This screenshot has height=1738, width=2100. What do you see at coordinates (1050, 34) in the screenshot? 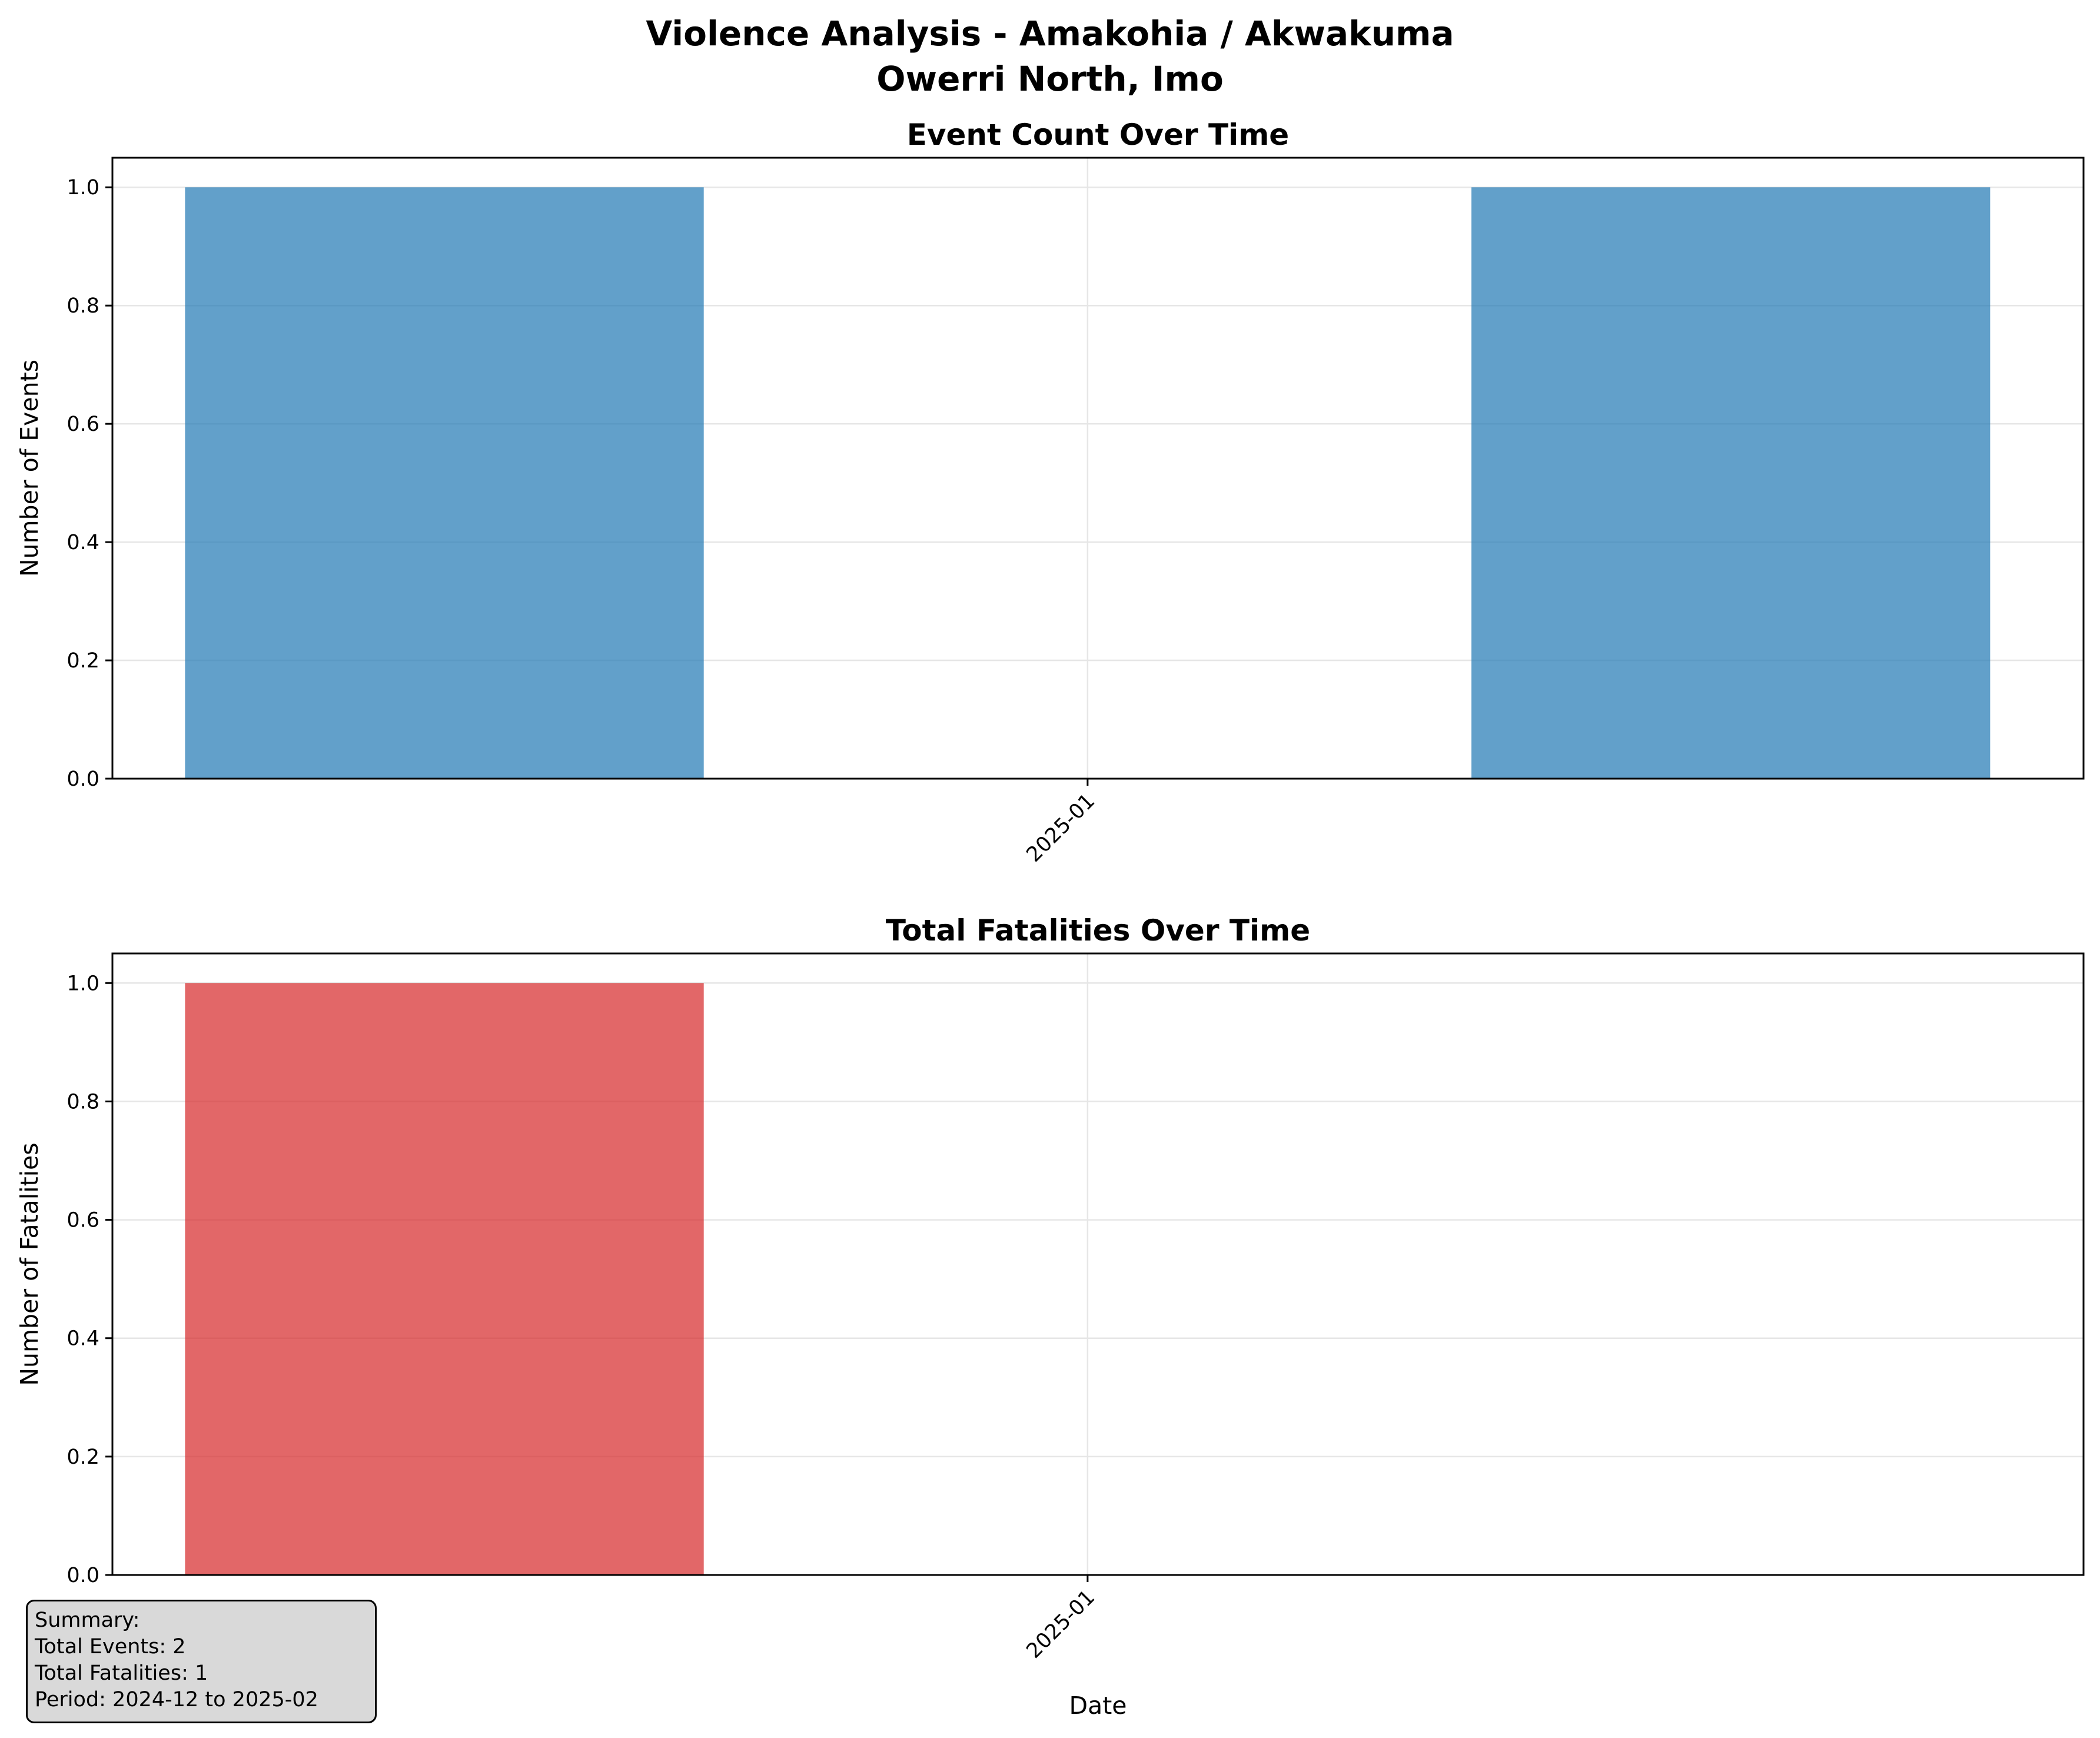
I see `figure-title: Violence Analysis - Amakohia / Akwakuma` at bounding box center [1050, 34].